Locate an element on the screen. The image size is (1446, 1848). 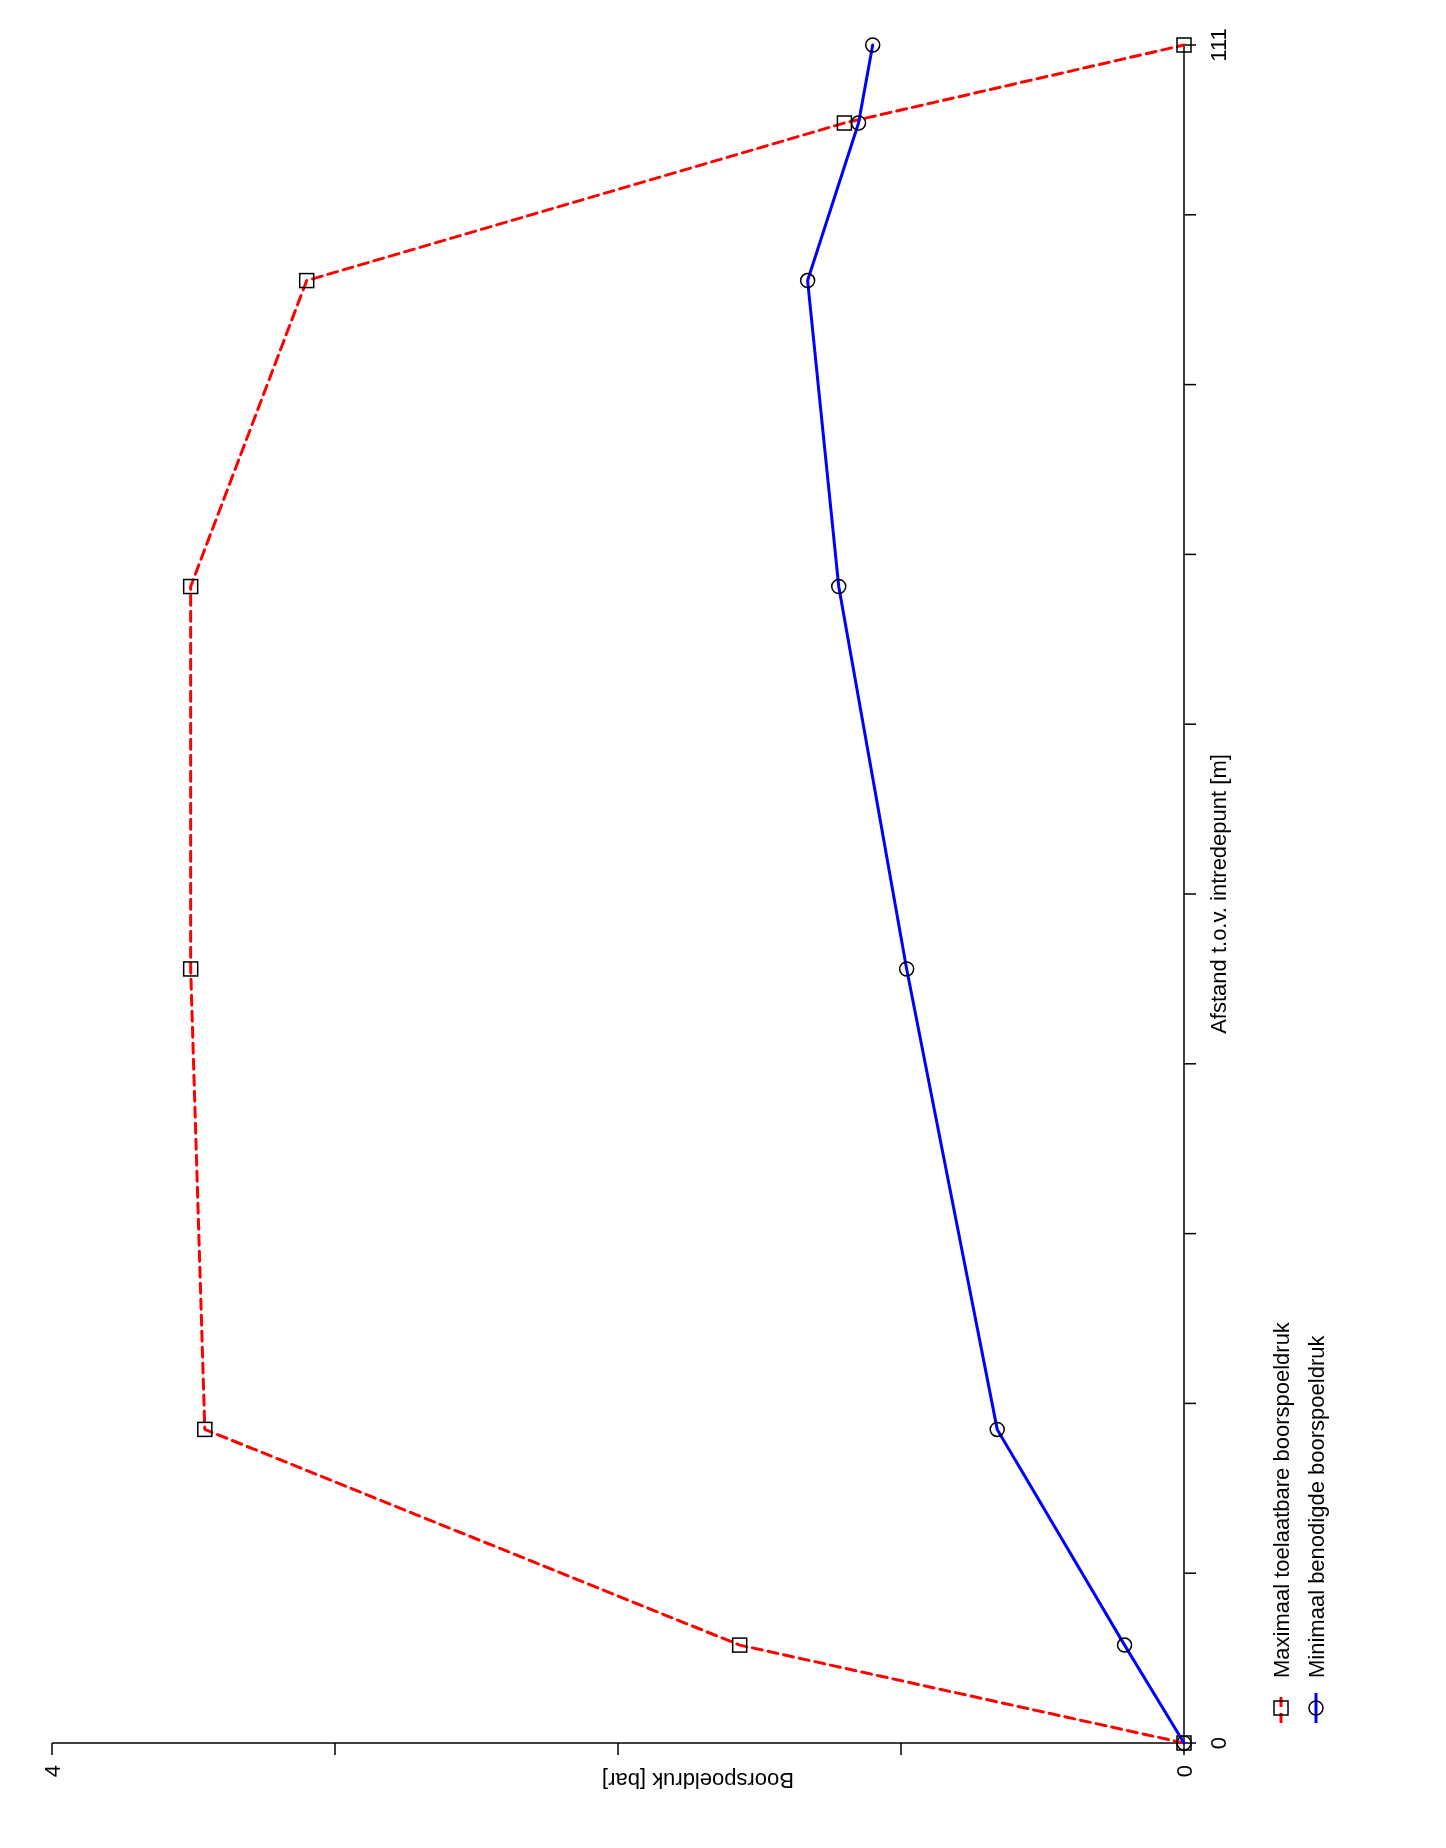
text: Minimaal benodigde boorspoeldruk is located at coordinates (1316, 1506).